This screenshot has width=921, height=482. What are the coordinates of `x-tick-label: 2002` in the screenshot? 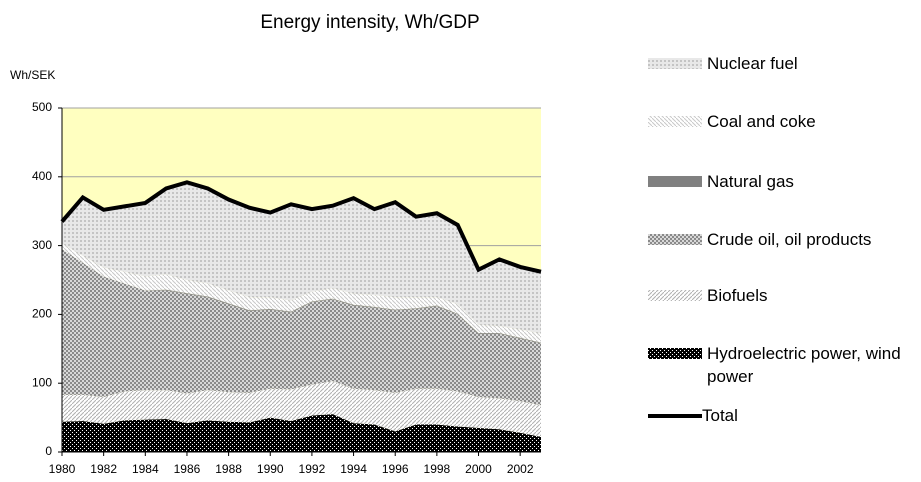 It's located at (520, 469).